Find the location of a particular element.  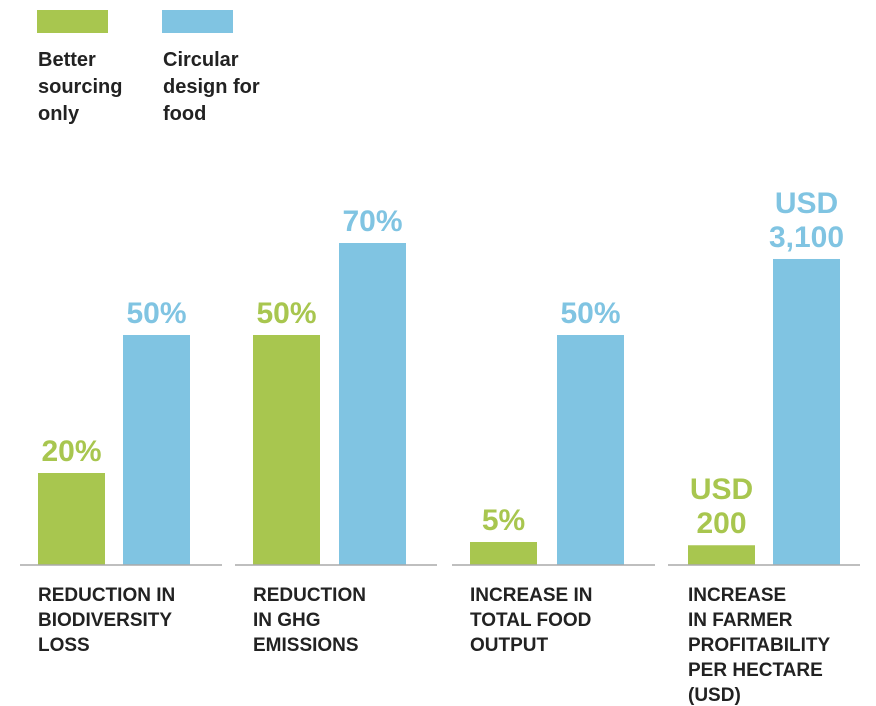

category-line: BIODIVERSITY is located at coordinates (105, 620).